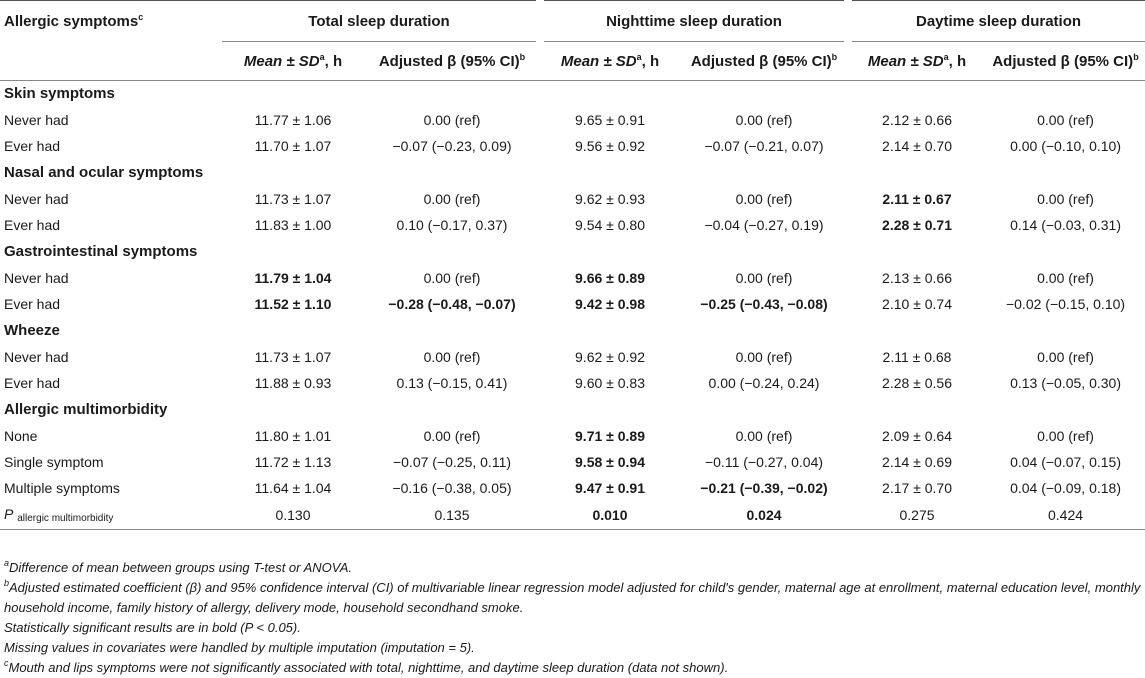 The width and height of the screenshot is (1145, 678). What do you see at coordinates (917, 356) in the screenshot?
I see `table-cell: 2.11 ± 0.68` at bounding box center [917, 356].